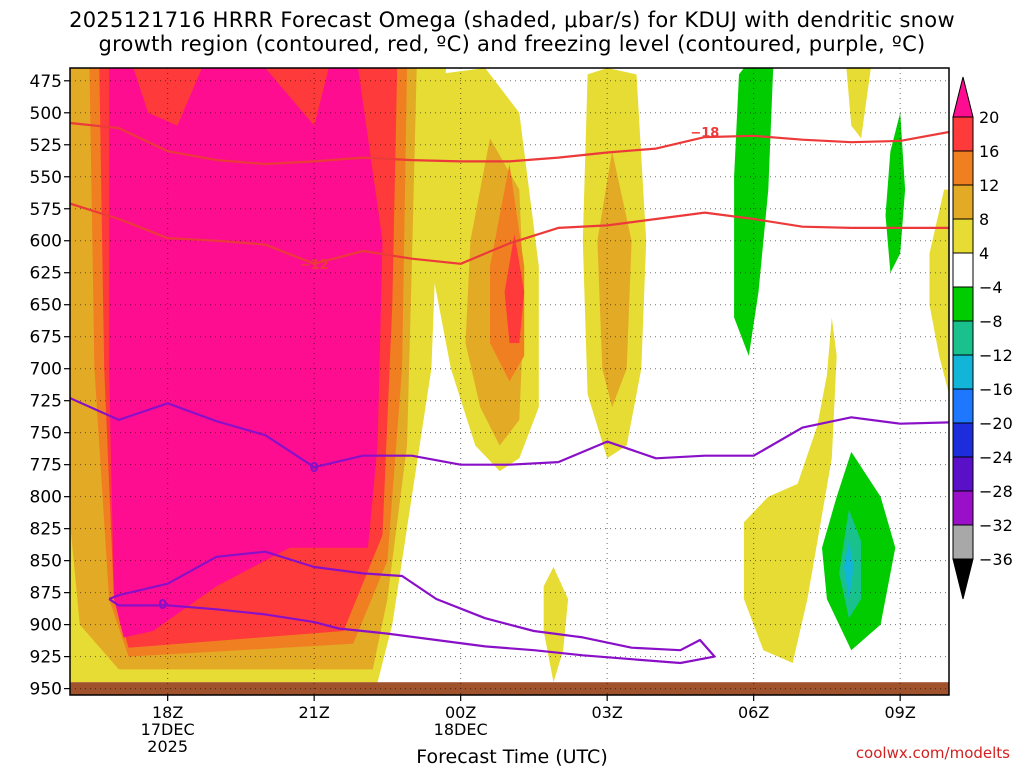 This screenshot has height=768, width=1024. I want to click on x-tick-label-00Z-0: 00Z, so click(460, 712).